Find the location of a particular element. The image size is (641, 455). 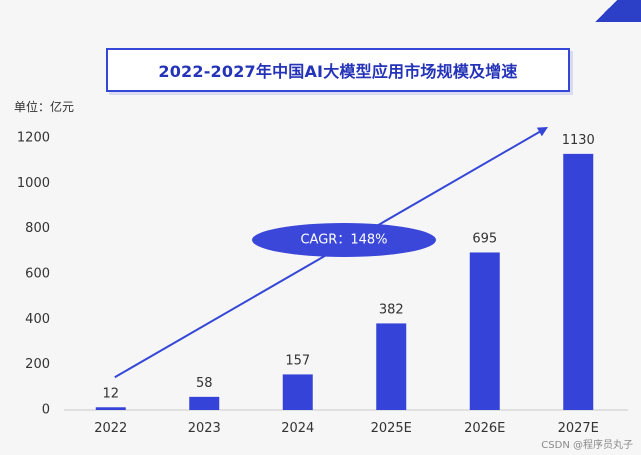

x-tick-label: 2023 is located at coordinates (204, 428).